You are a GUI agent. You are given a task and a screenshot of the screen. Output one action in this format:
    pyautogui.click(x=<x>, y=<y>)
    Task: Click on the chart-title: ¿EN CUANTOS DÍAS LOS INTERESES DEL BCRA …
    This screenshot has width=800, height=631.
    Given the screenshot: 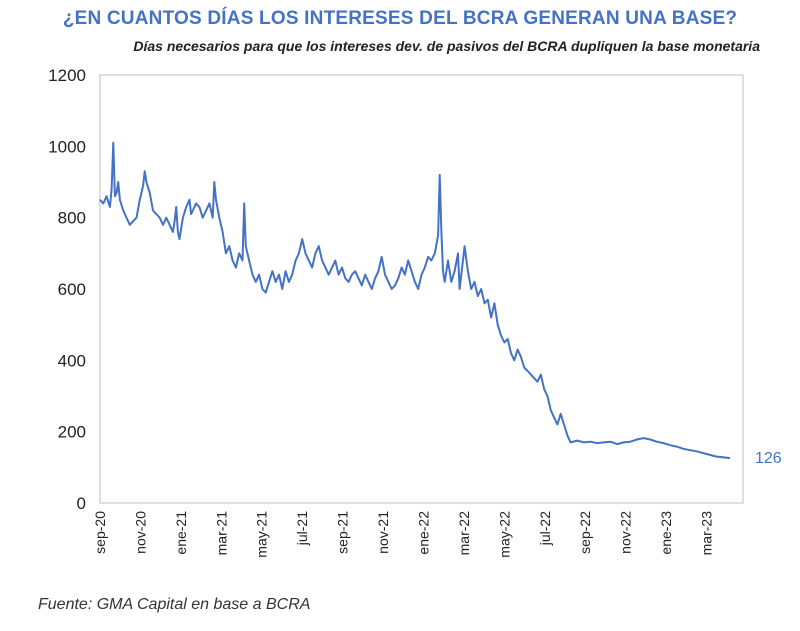 What is the action you would take?
    pyautogui.click(x=400, y=18)
    